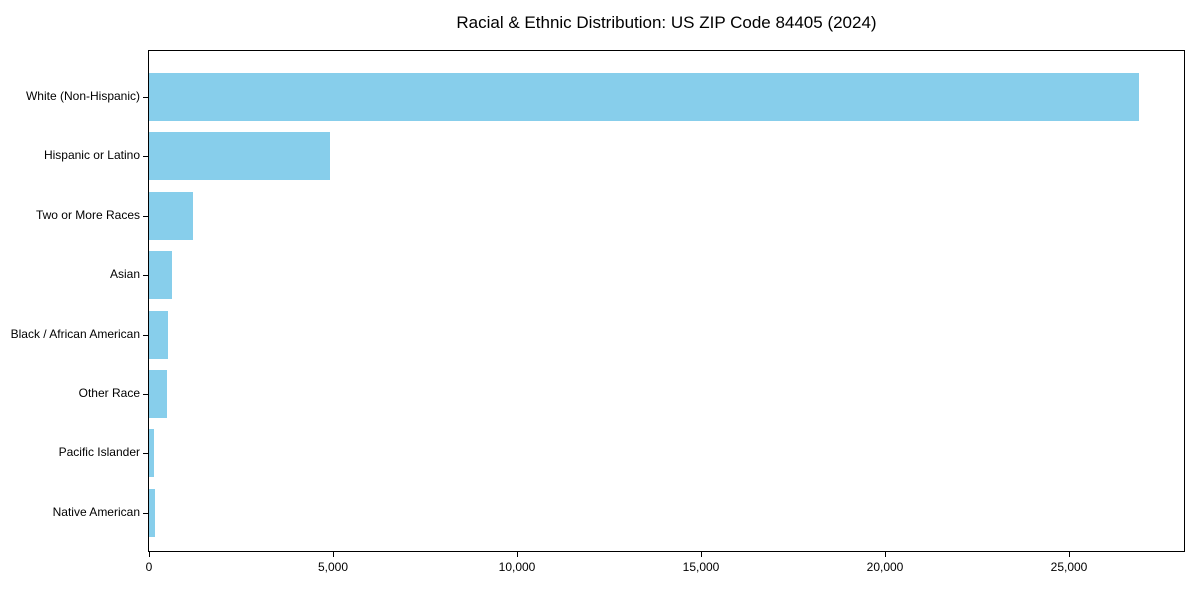 The width and height of the screenshot is (1200, 600). Describe the element at coordinates (91, 155) in the screenshot. I see `y-tick-label: Hispanic or Latino` at that location.